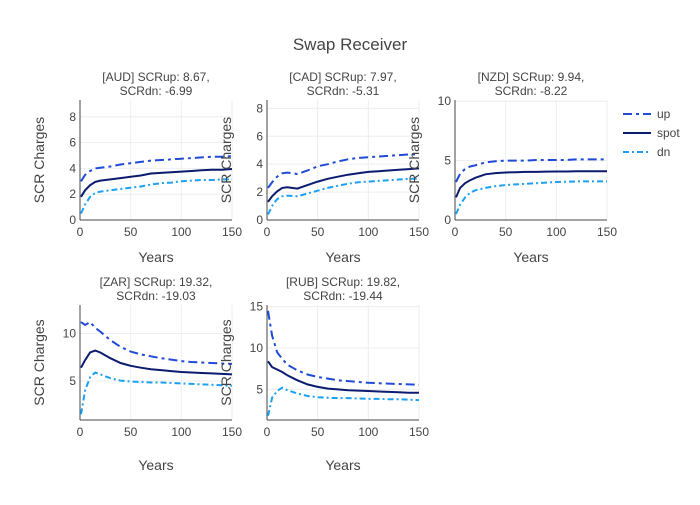 The width and height of the screenshot is (700, 505). I want to click on y-tick-label: 15, so click(257, 307).